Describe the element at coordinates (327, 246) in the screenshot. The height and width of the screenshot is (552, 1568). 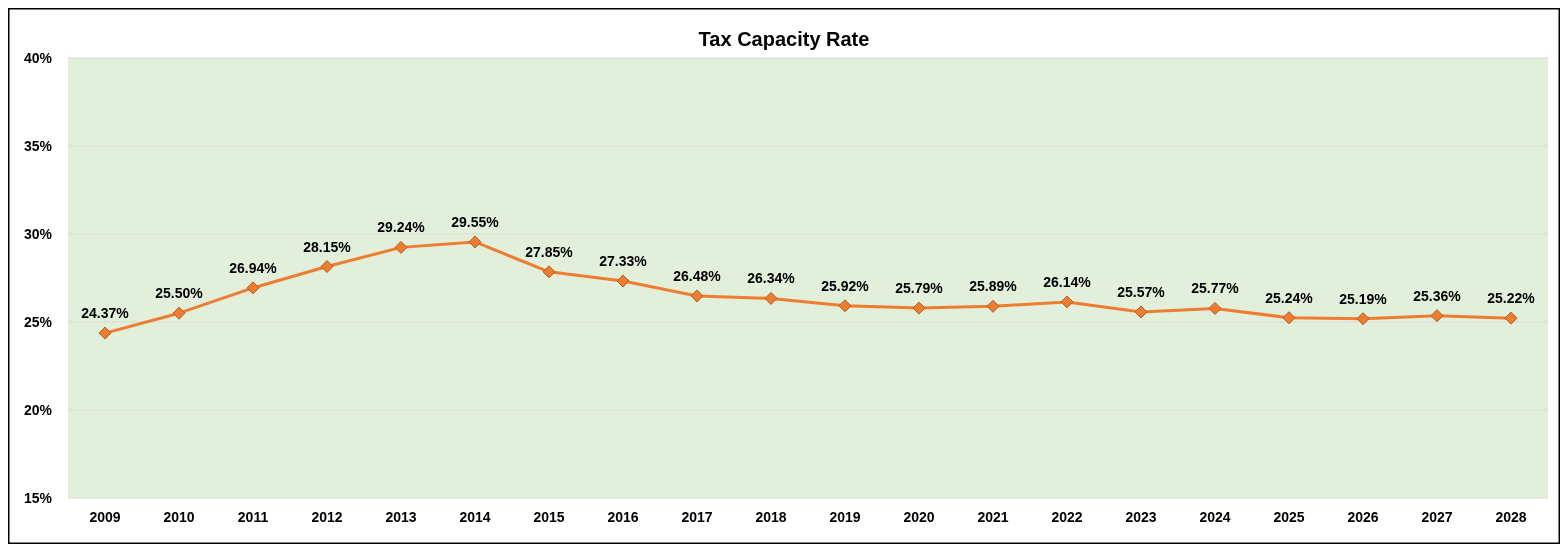
I see `data-label: 28.15%` at that location.